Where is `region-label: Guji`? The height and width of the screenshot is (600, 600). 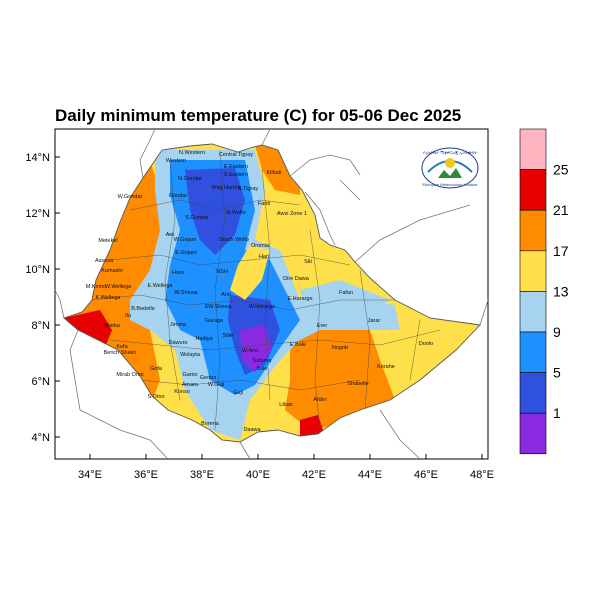
region-label: Guji is located at coordinates (238, 393).